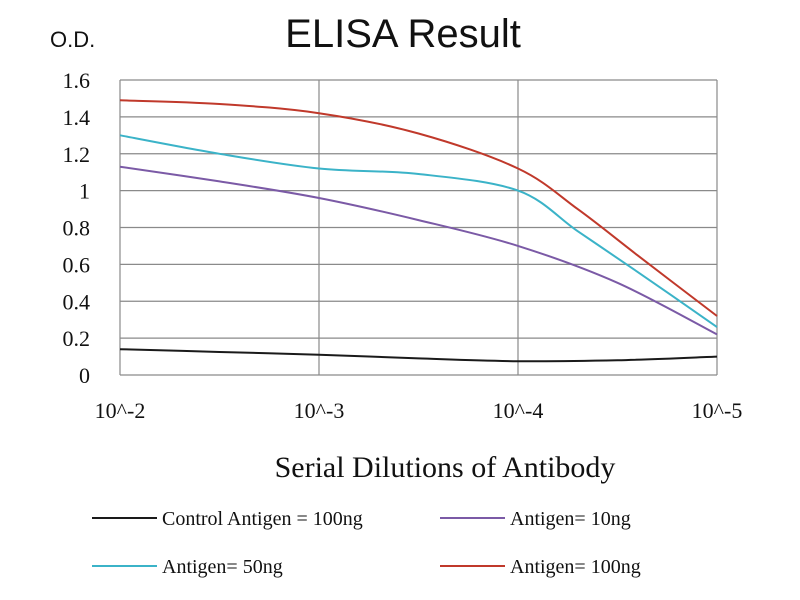 This screenshot has width=800, height=600. I want to click on legend-label: Antigen= 50ng, so click(222, 567).